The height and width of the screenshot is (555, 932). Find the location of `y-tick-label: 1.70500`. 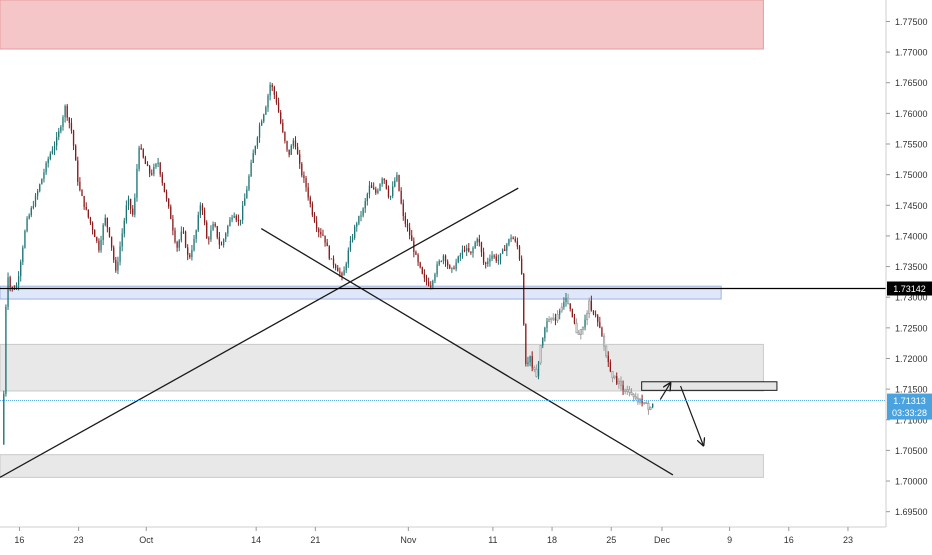

y-tick-label: 1.70500 is located at coordinates (911, 451).